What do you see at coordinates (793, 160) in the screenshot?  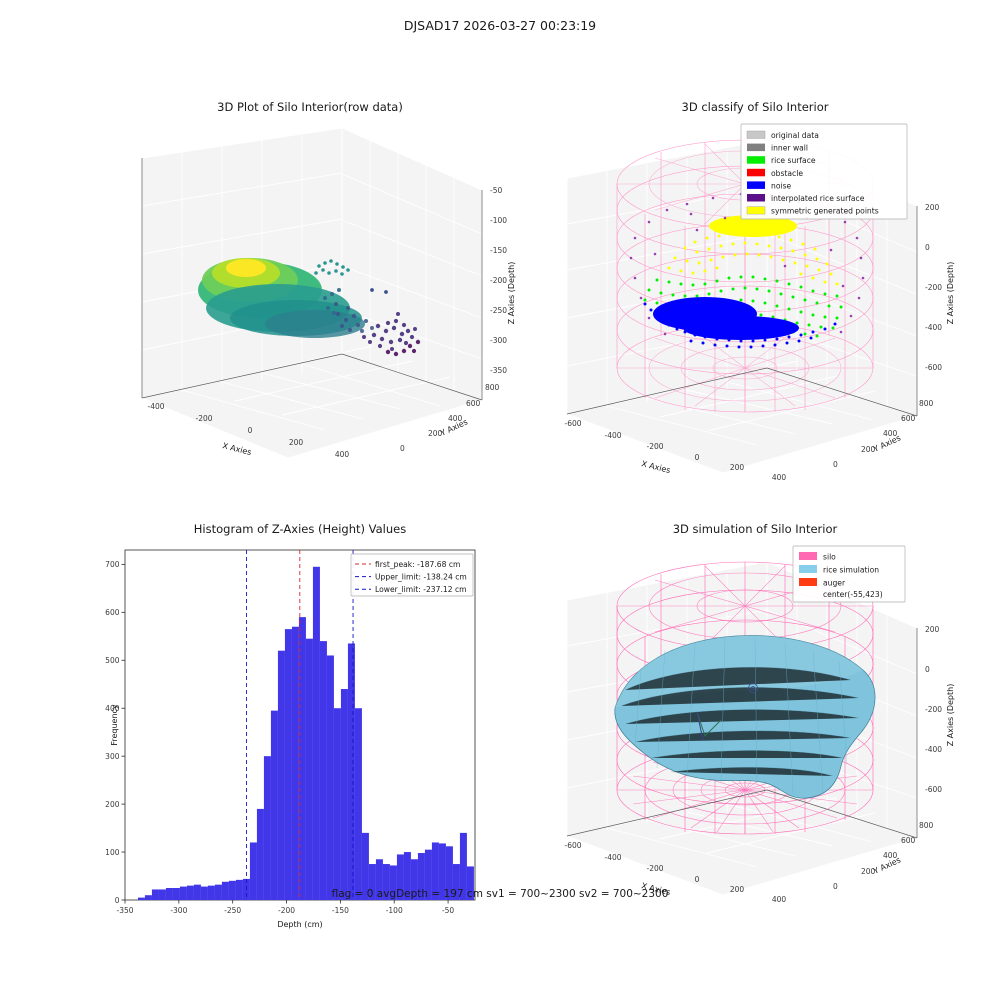 I see `classify-legend-label: rice surface` at bounding box center [793, 160].